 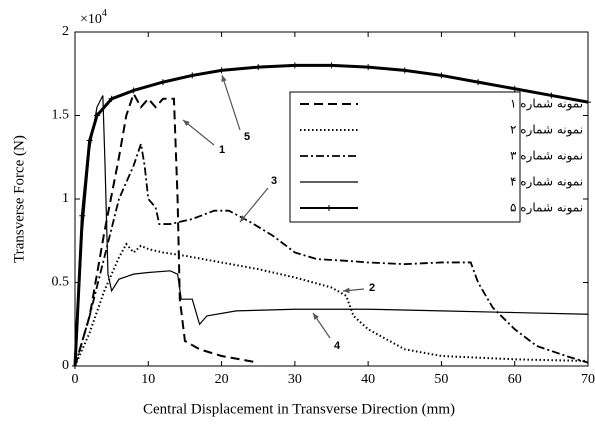 I want to click on legend-label: نمونه شماره ۱, so click(x=546, y=104).